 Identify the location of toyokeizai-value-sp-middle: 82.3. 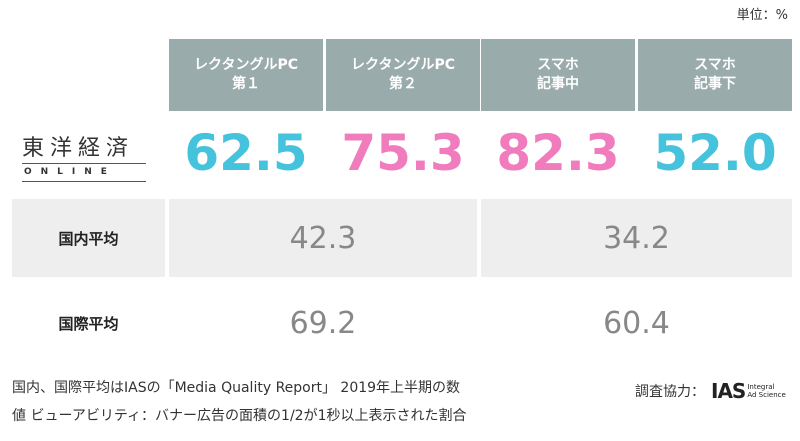
(558, 153).